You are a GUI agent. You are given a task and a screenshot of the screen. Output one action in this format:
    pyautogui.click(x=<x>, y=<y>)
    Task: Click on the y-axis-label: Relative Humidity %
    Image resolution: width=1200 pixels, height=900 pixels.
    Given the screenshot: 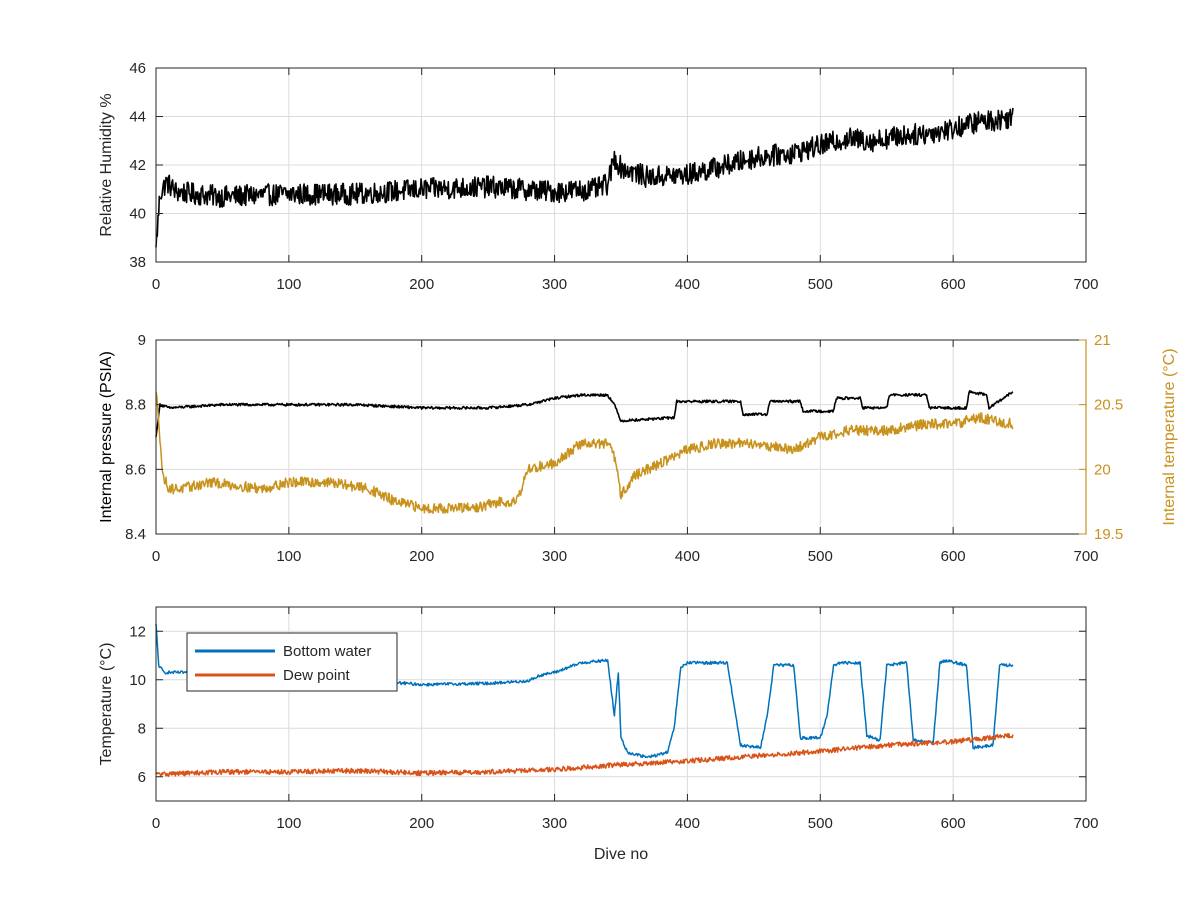 What is the action you would take?
    pyautogui.click(x=106, y=164)
    